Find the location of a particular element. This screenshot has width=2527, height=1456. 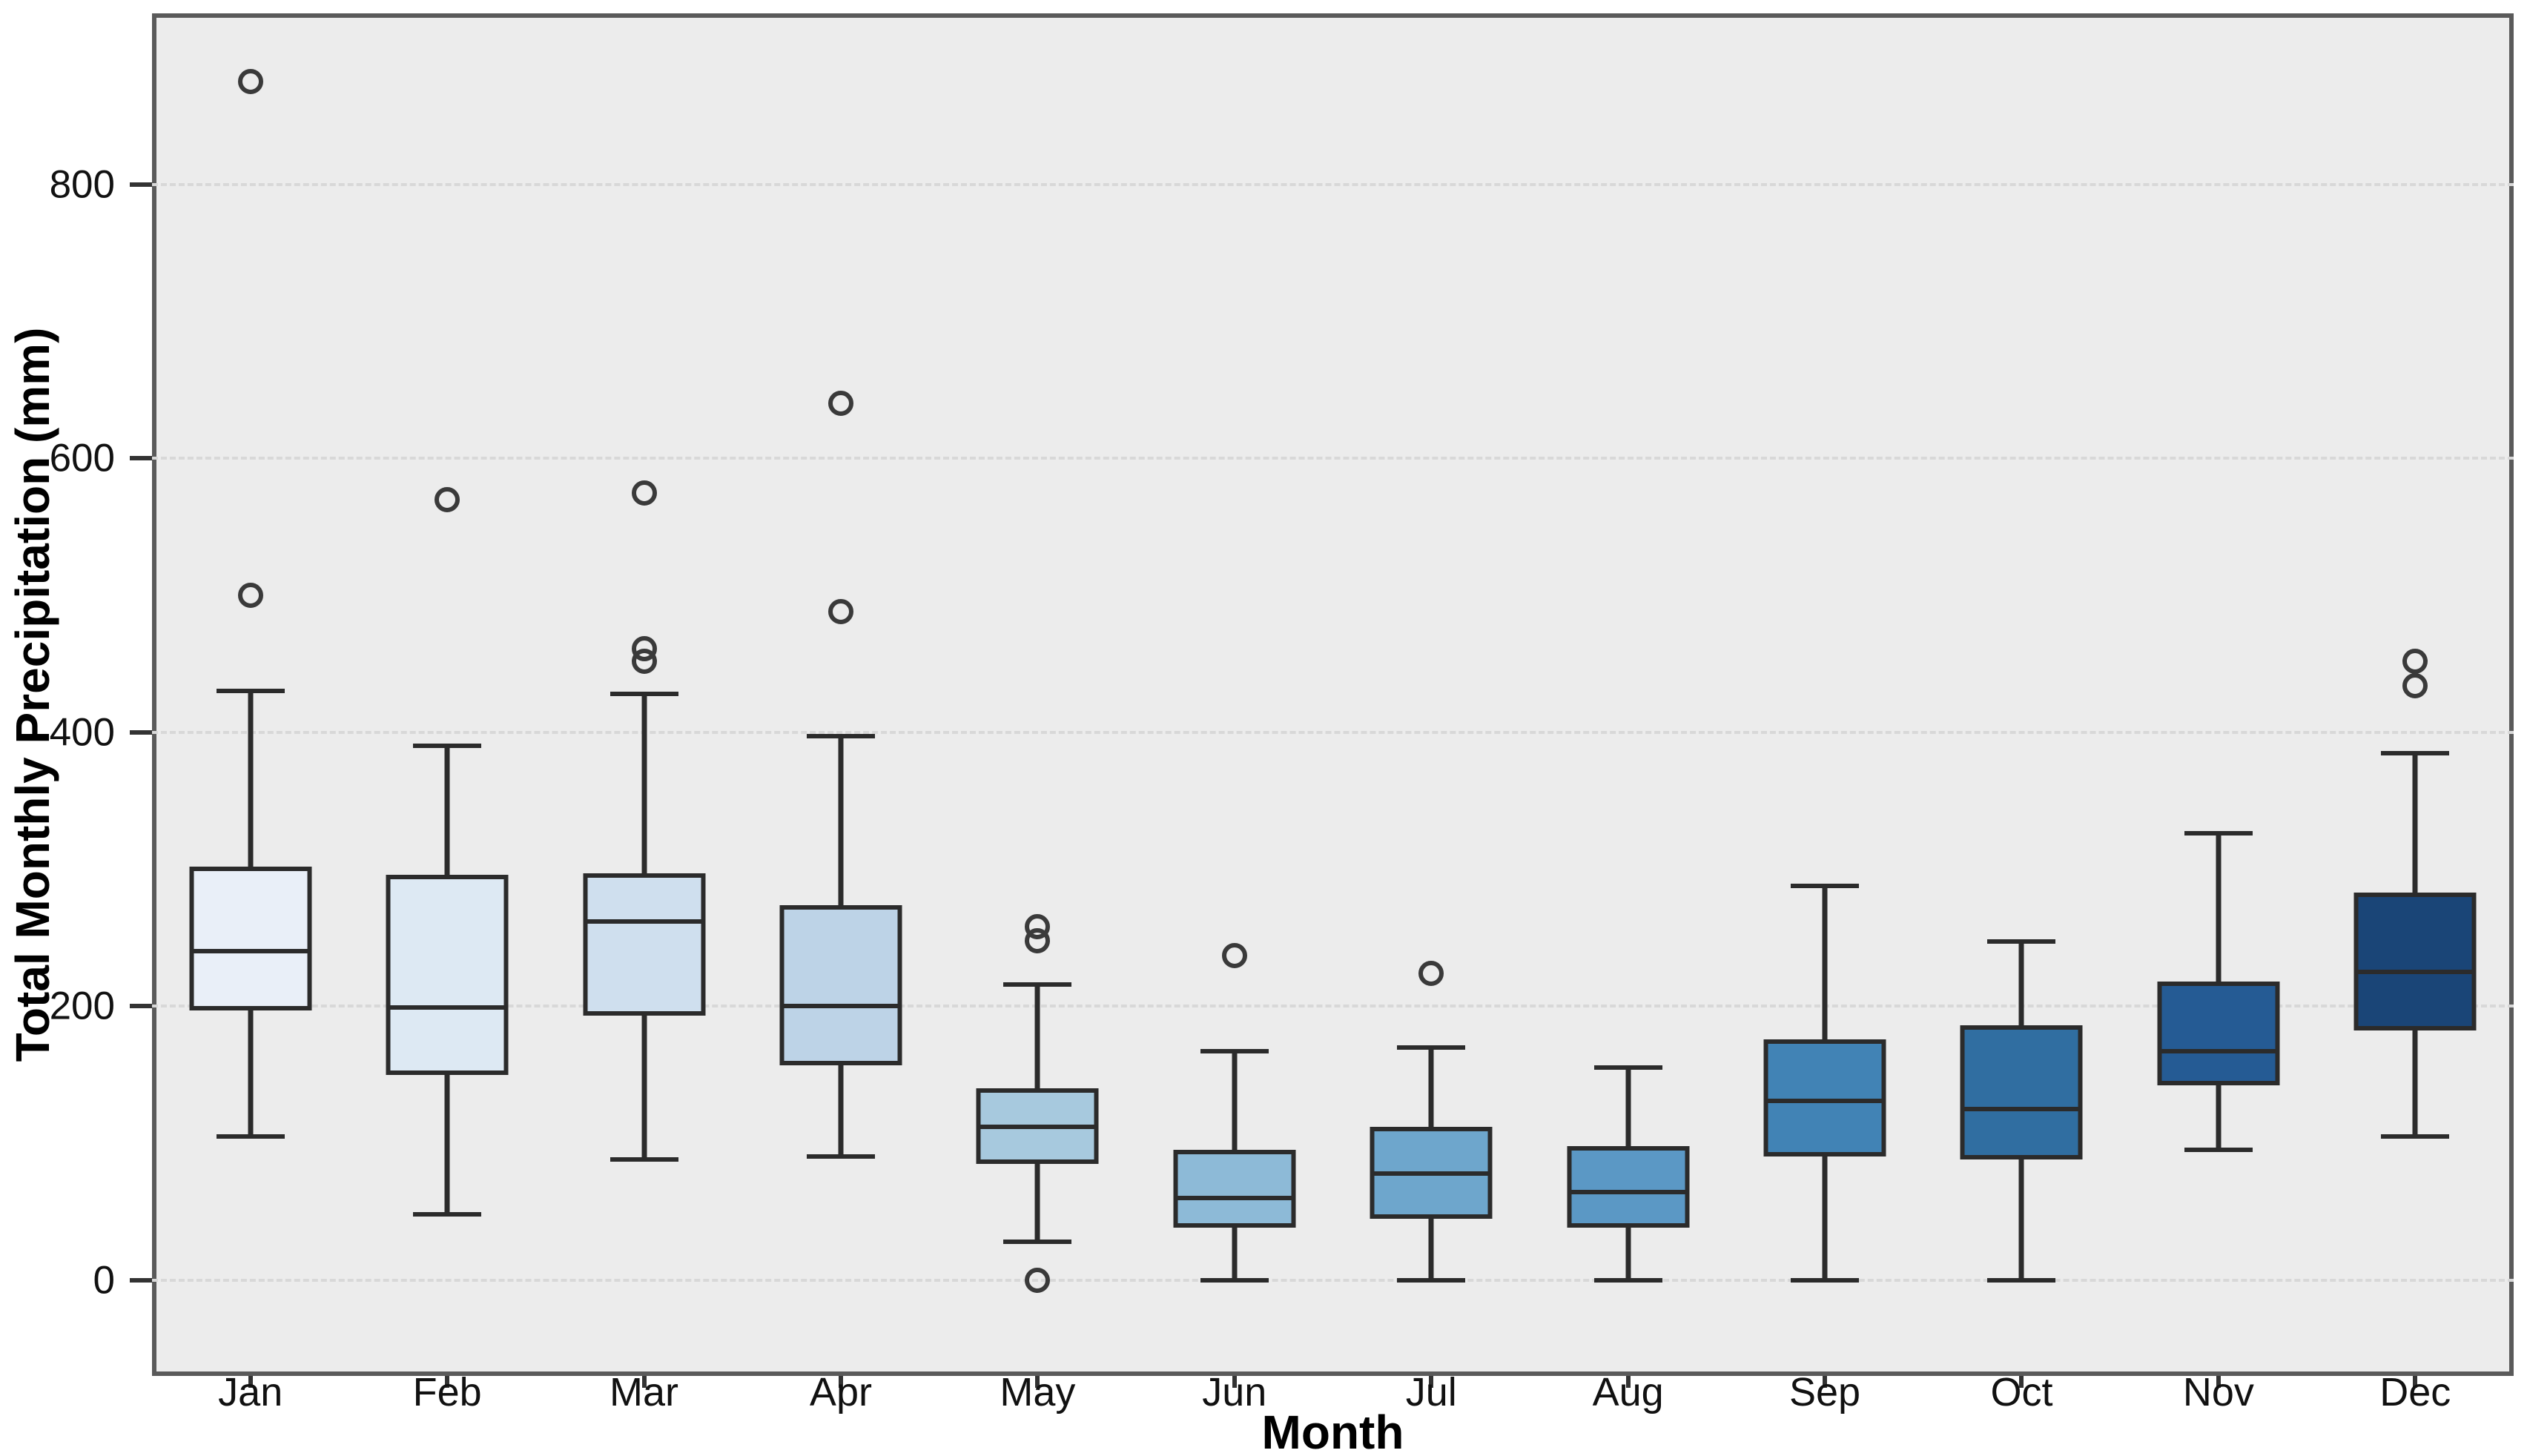

x-tick-label-jul: Jul is located at coordinates (1431, 1392).